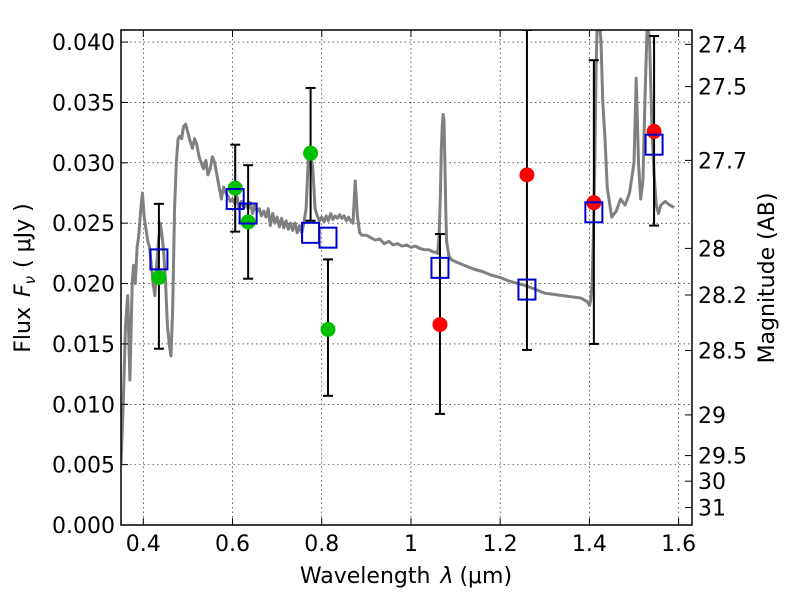  What do you see at coordinates (722, 457) in the screenshot?
I see `mag-tick-label: 29.5` at bounding box center [722, 457].